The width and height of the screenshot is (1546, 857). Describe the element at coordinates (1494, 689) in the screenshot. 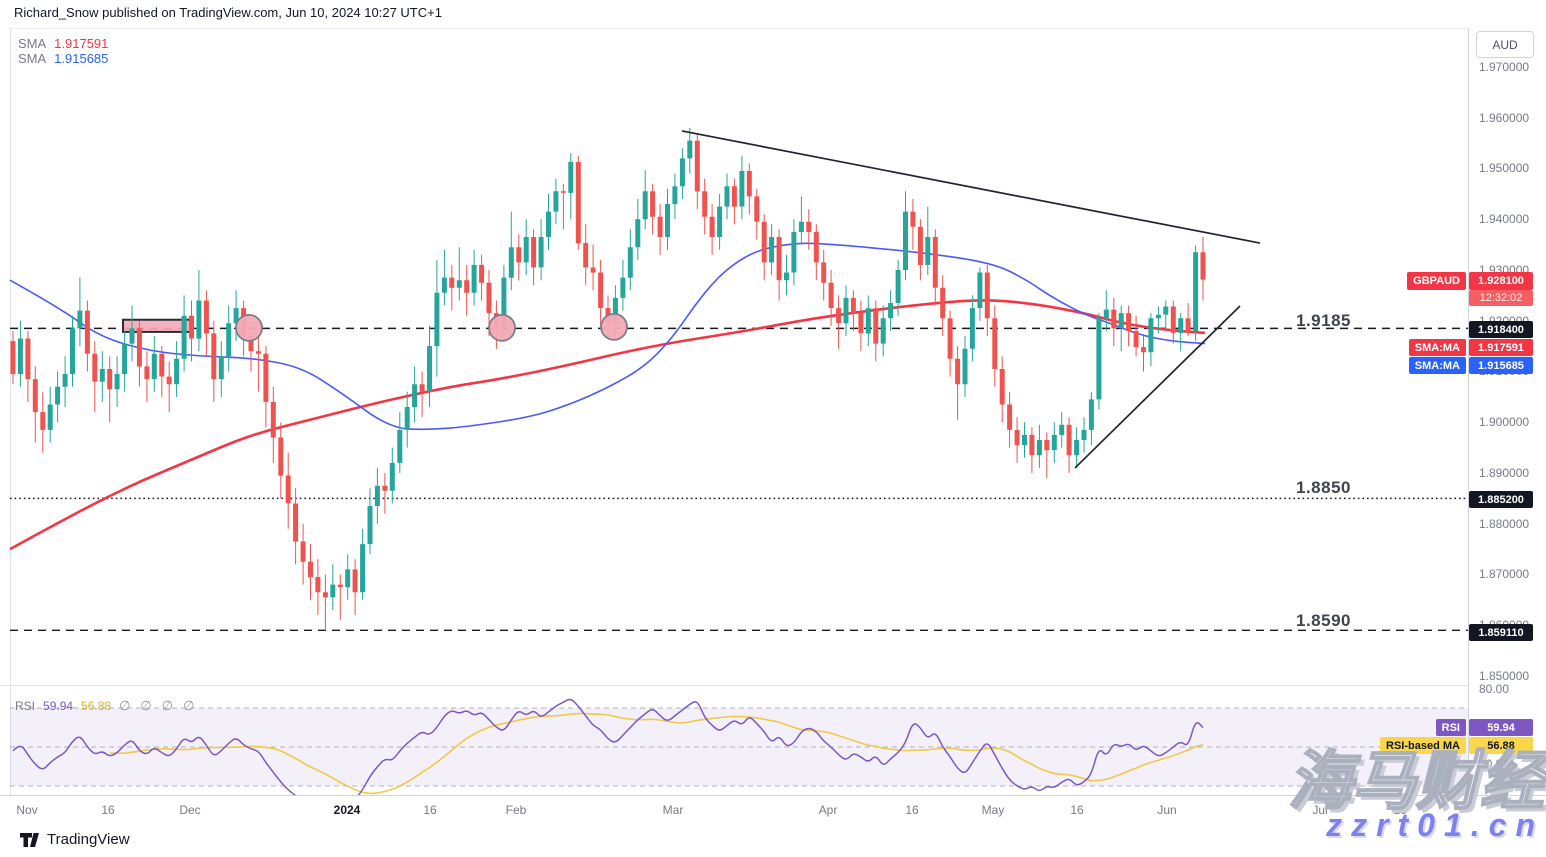

I see `price-axis-tick: 80.00` at that location.